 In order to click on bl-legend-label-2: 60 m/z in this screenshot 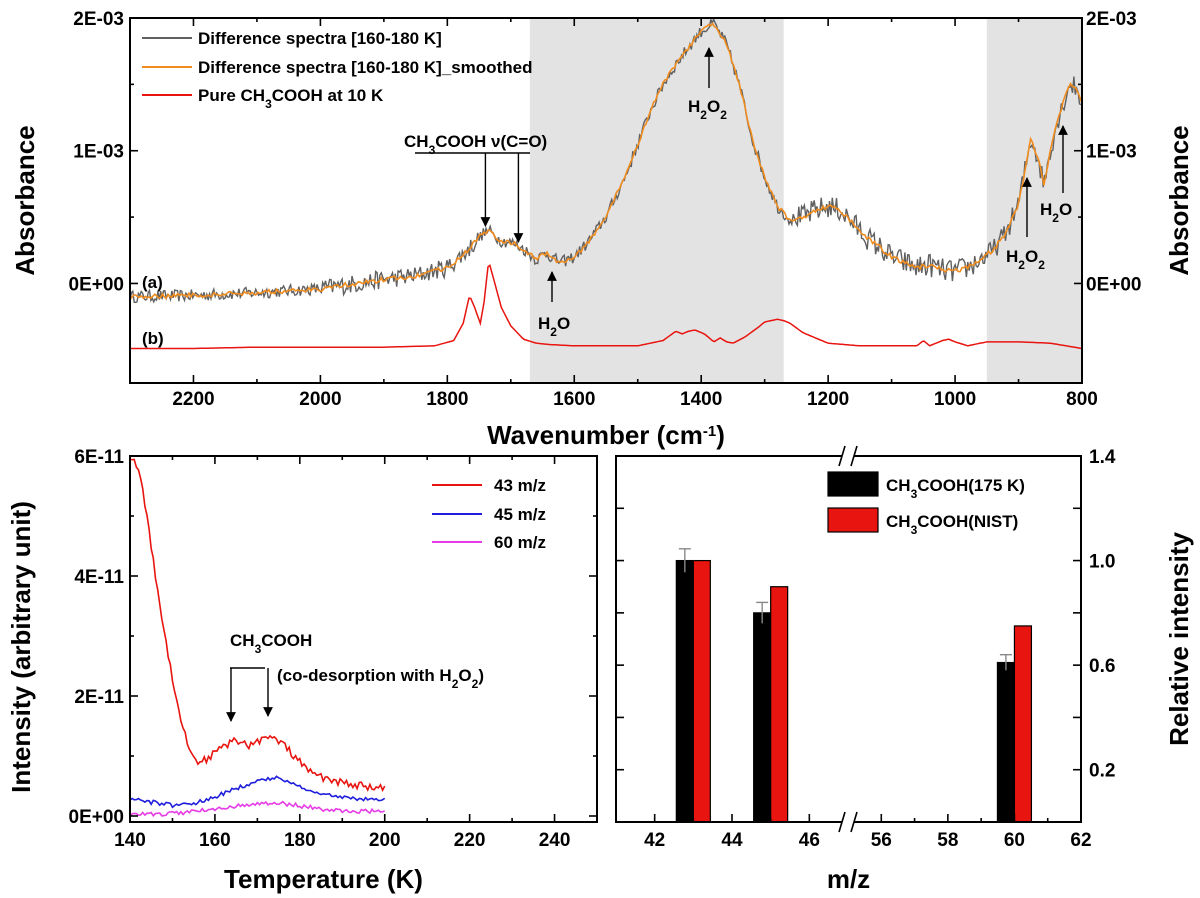, I will do `click(520, 542)`.